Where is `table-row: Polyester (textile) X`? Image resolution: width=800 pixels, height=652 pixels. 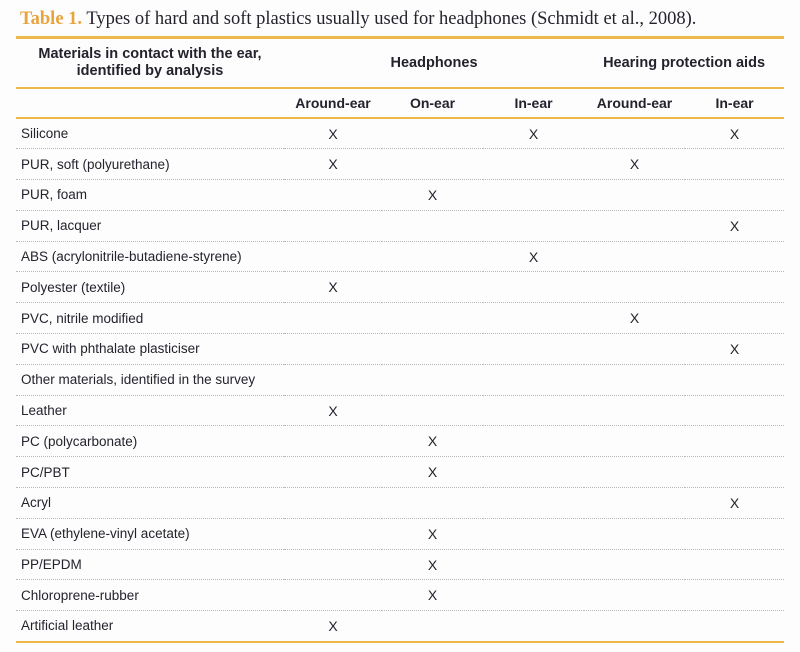 table-row: Polyester (textile) X is located at coordinates (400, 287).